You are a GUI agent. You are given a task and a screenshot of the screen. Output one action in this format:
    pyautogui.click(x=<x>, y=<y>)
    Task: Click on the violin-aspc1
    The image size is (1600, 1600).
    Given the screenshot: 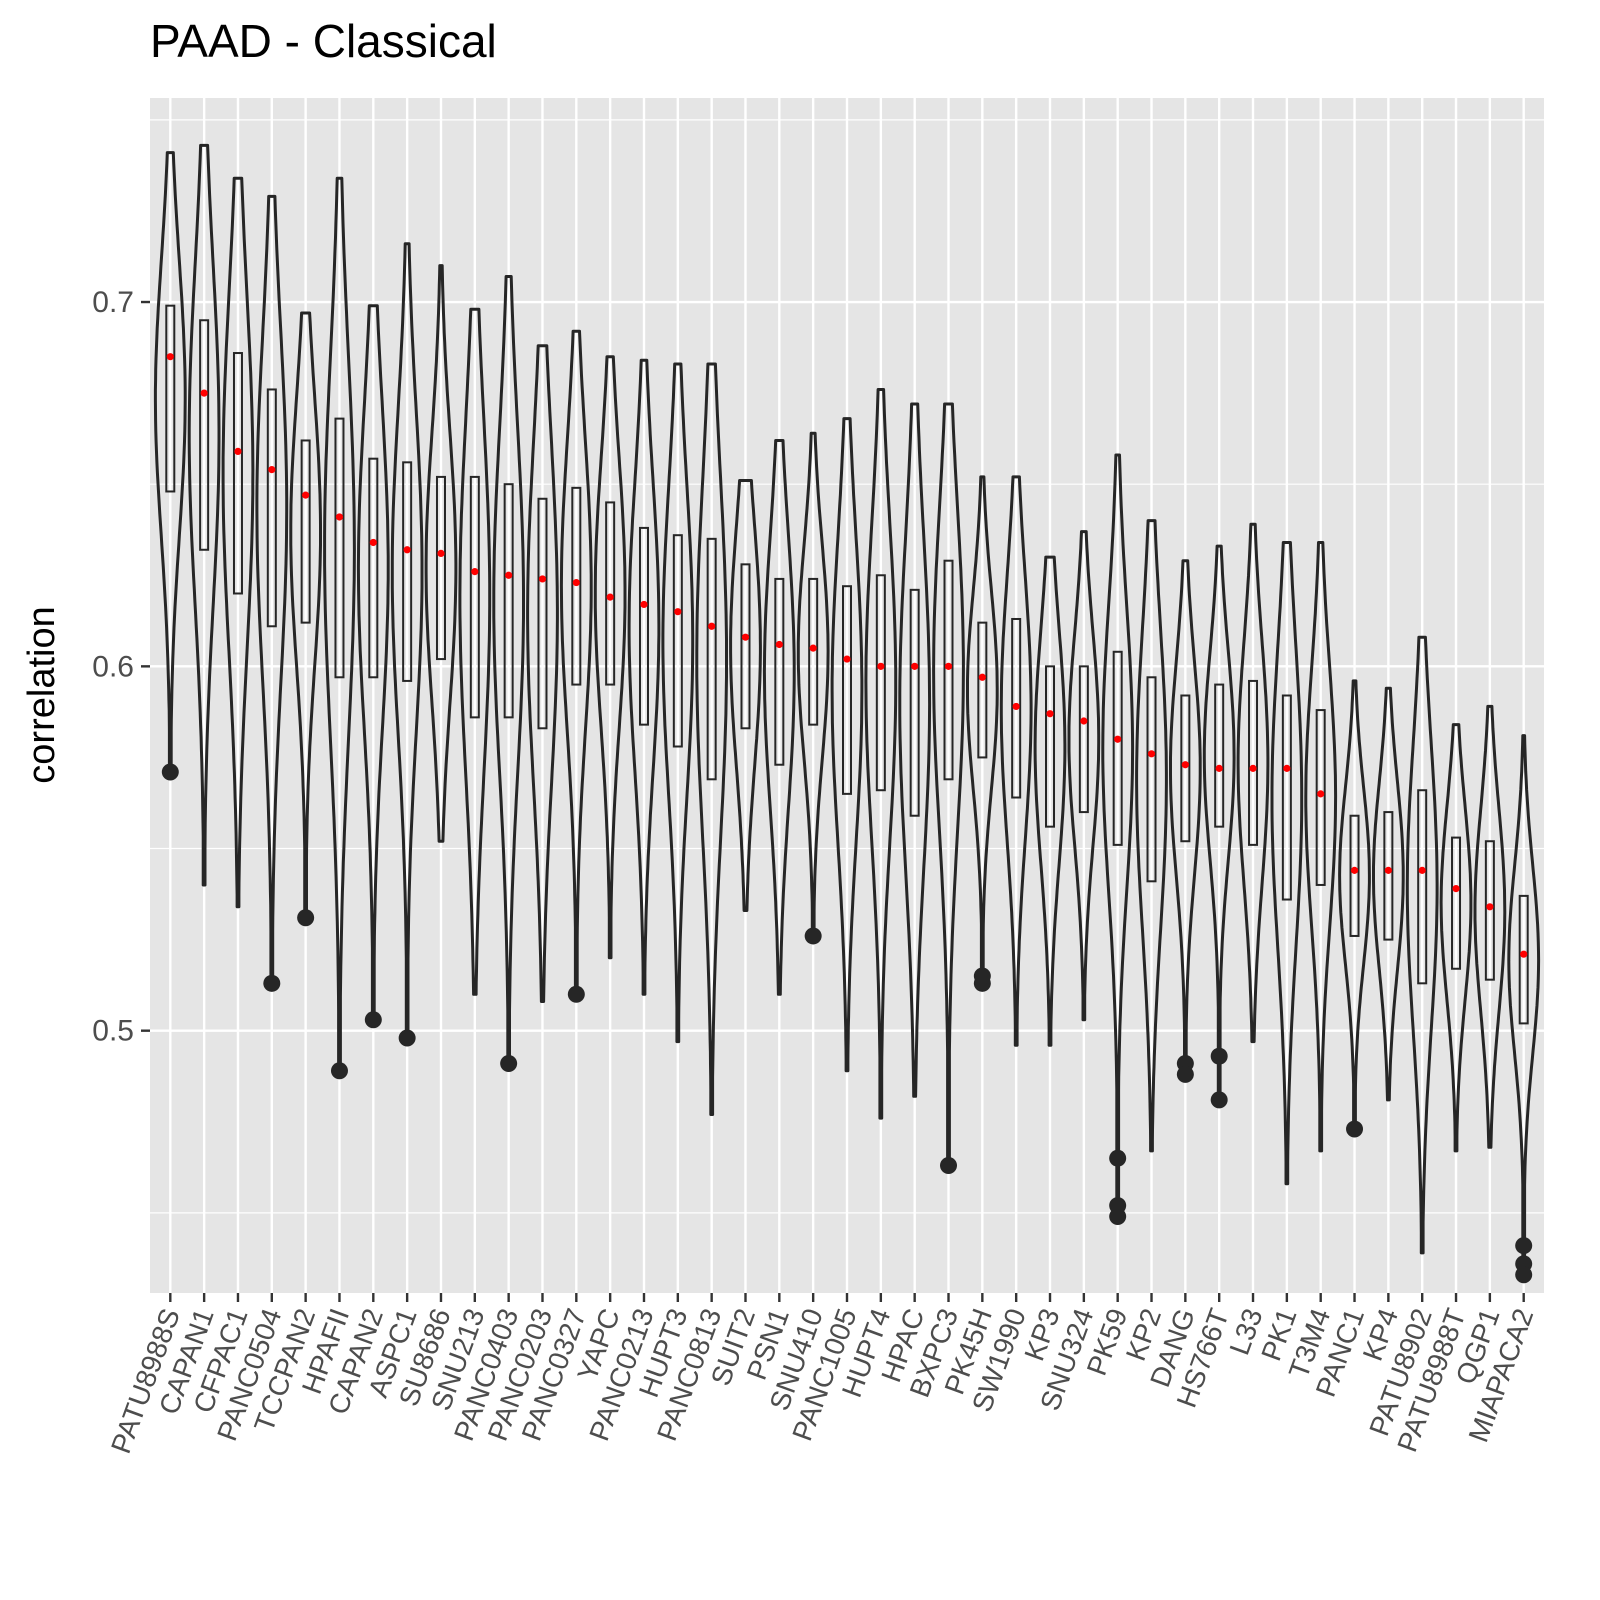 What is the action you would take?
    pyautogui.click(x=407, y=644)
    